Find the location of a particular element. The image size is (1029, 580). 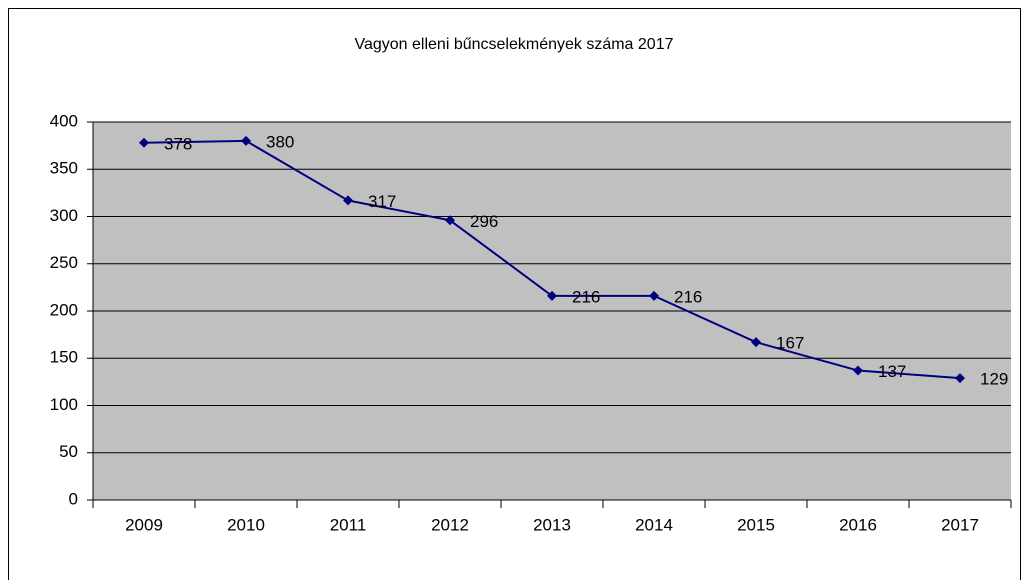

x-tick-label: 2017 is located at coordinates (960, 524).